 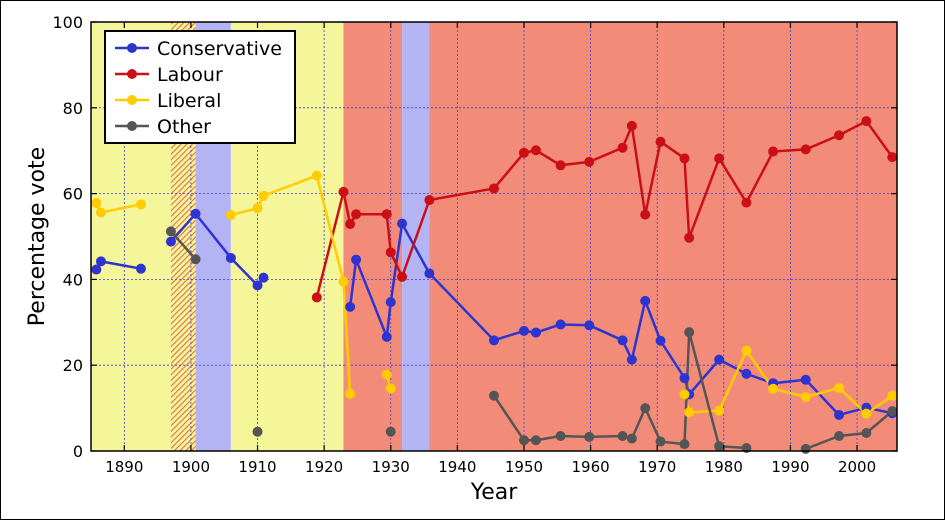 What do you see at coordinates (457, 467) in the screenshot?
I see `x-tick-label: 1940` at bounding box center [457, 467].